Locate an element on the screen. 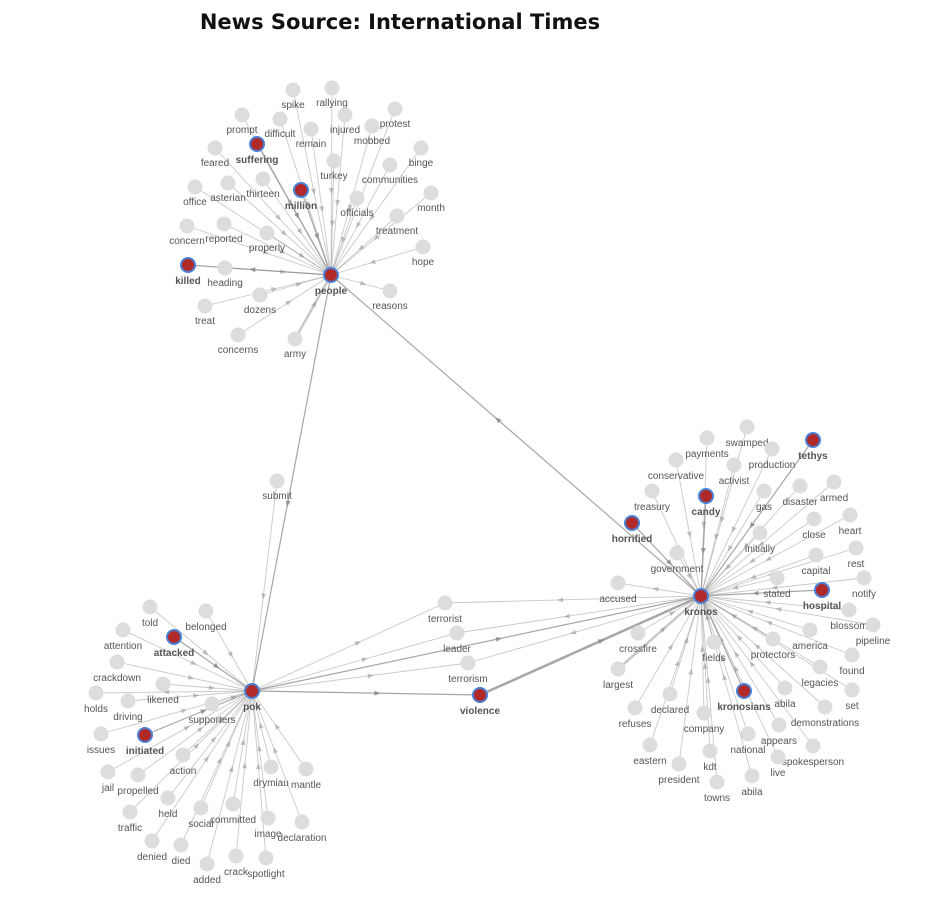  node-crackdown: crackdown is located at coordinates (117, 669).